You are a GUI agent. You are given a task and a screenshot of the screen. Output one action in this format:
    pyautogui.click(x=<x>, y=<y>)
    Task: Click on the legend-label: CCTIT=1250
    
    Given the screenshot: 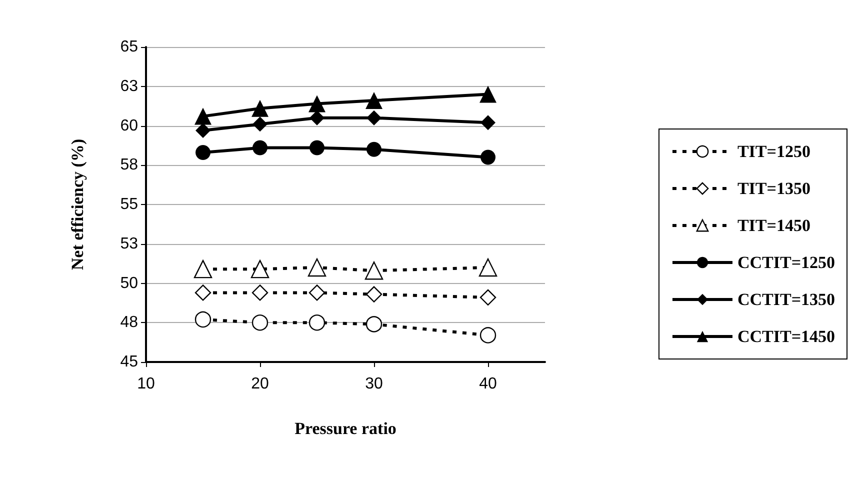 What is the action you would take?
    pyautogui.click(x=786, y=262)
    